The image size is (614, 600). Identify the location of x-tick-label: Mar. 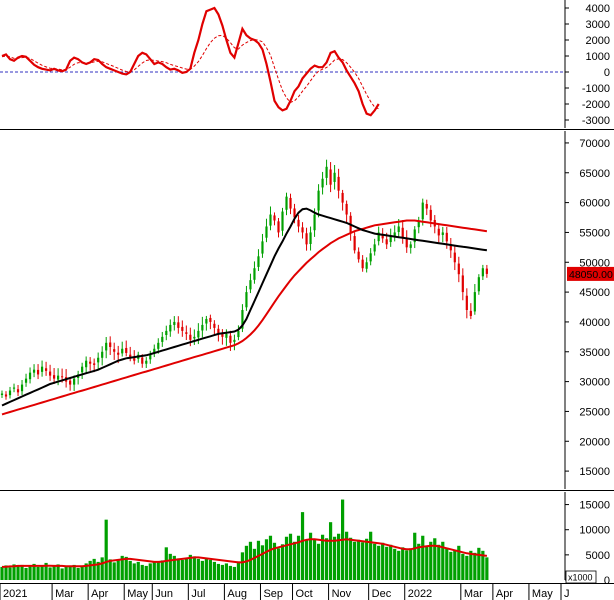
(473, 594).